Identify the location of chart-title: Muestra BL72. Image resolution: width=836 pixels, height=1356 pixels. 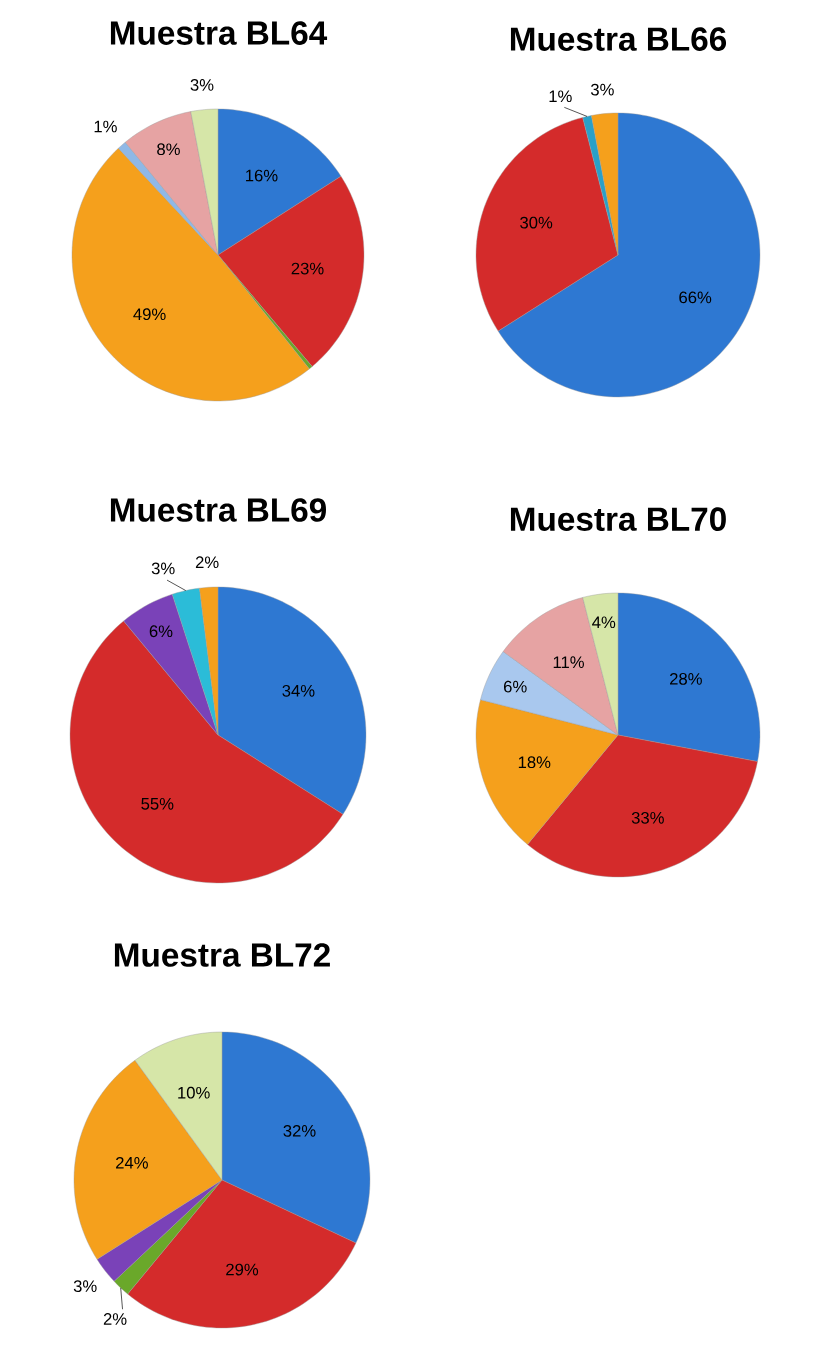
(222, 955).